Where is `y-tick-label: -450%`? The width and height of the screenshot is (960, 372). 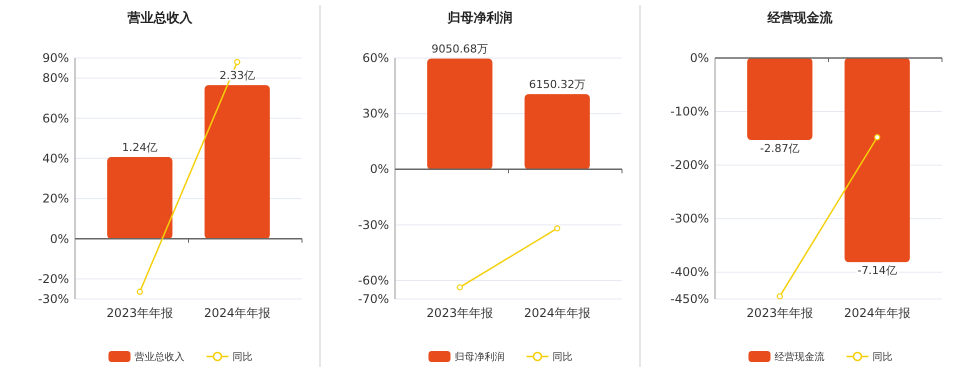
y-tick-label: -450% is located at coordinates (689, 299).